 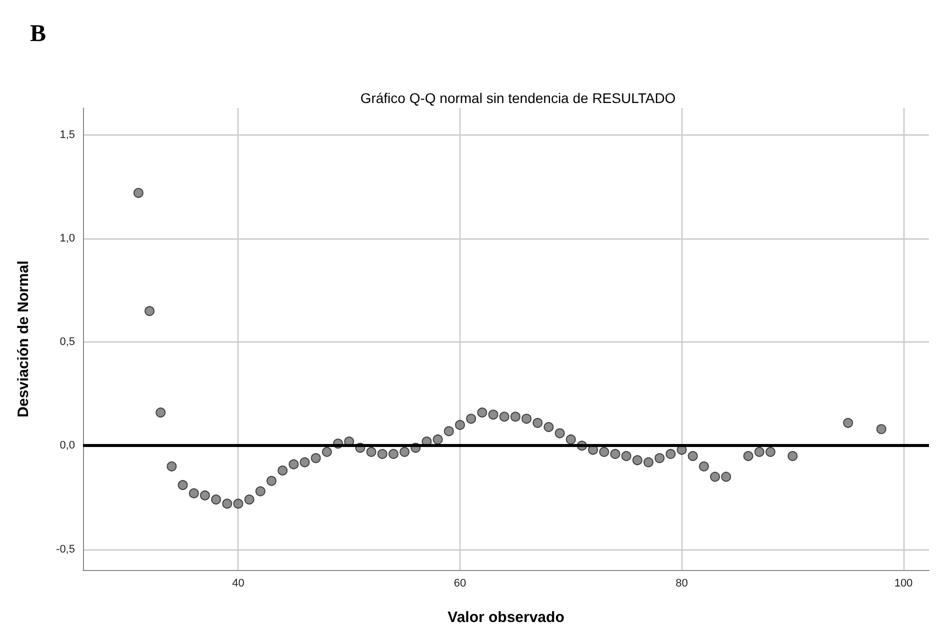 What do you see at coordinates (67, 134) in the screenshot?
I see `y-tick-label: 1,5` at bounding box center [67, 134].